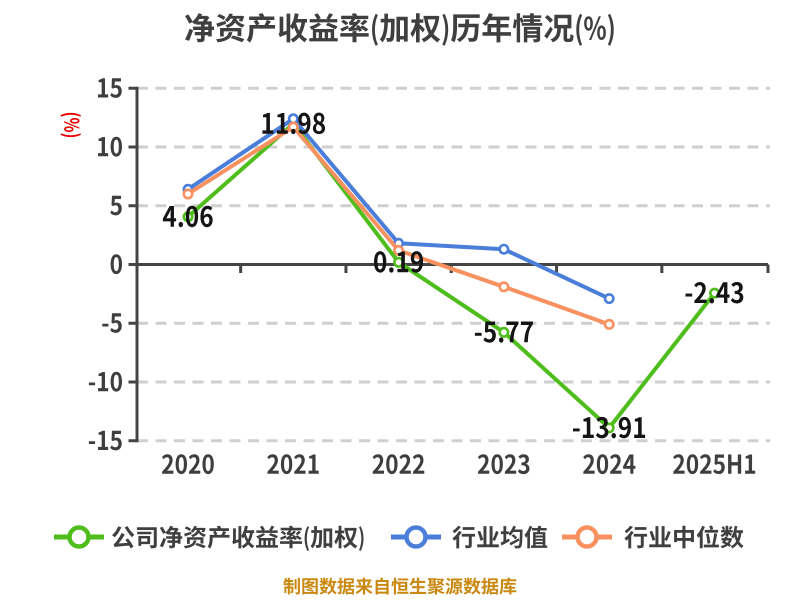  Describe the element at coordinates (294, 123) in the screenshot. I see `point-label-2021` at that location.